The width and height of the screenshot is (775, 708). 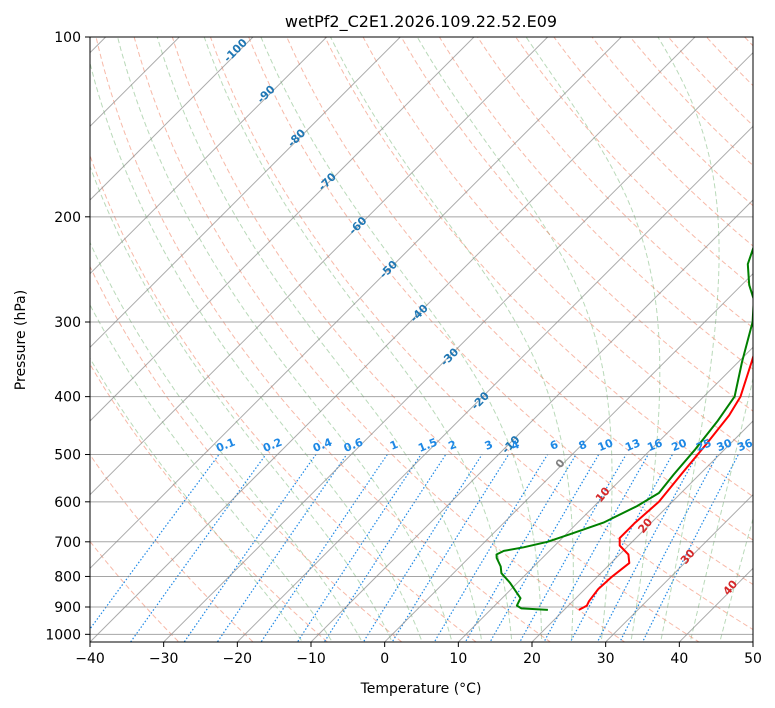 I want to click on y-tick-label: 800, so click(x=67, y=577).